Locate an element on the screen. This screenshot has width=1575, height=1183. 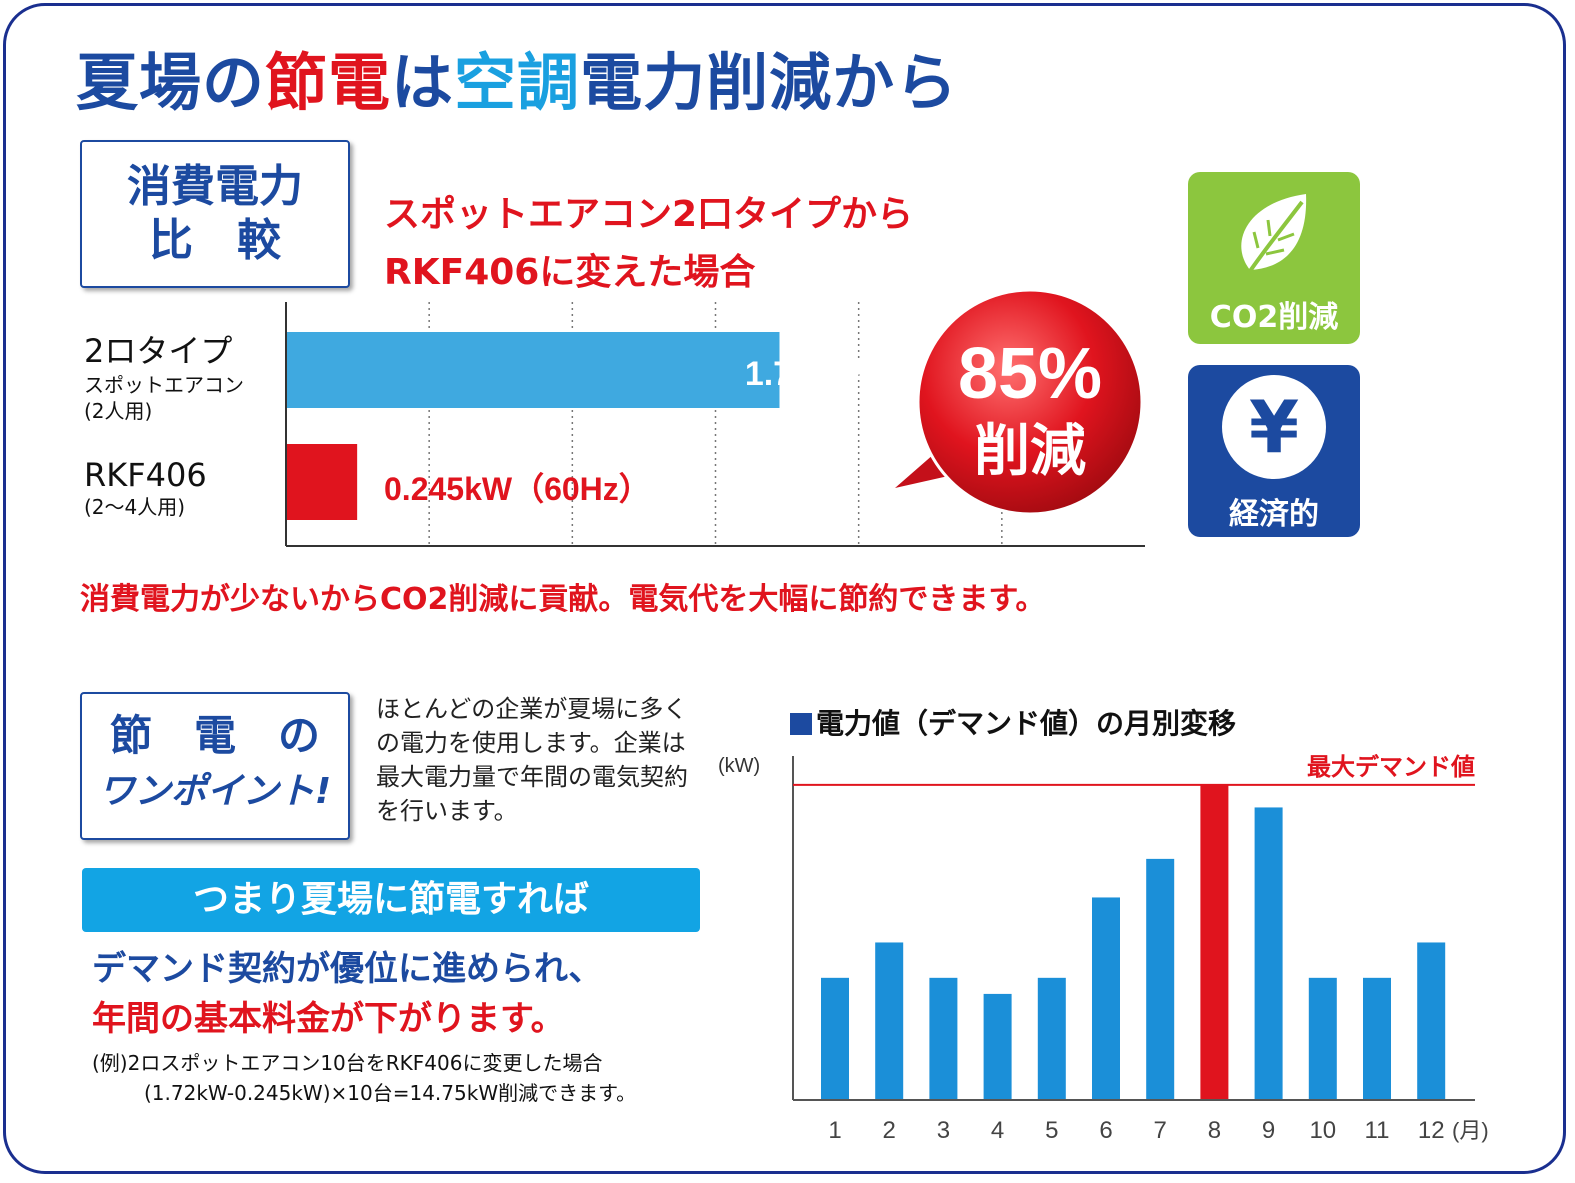
leaf-icon is located at coordinates (1274, 235).